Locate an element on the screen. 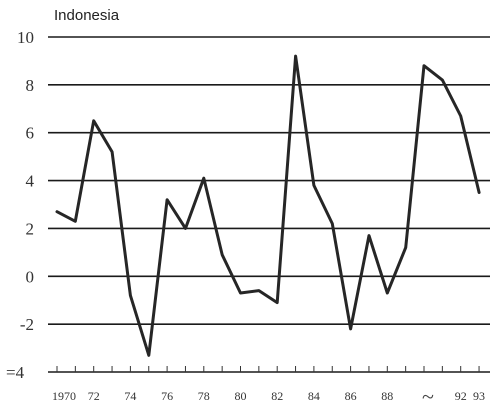  y-tick-label: 4 is located at coordinates (30, 181).